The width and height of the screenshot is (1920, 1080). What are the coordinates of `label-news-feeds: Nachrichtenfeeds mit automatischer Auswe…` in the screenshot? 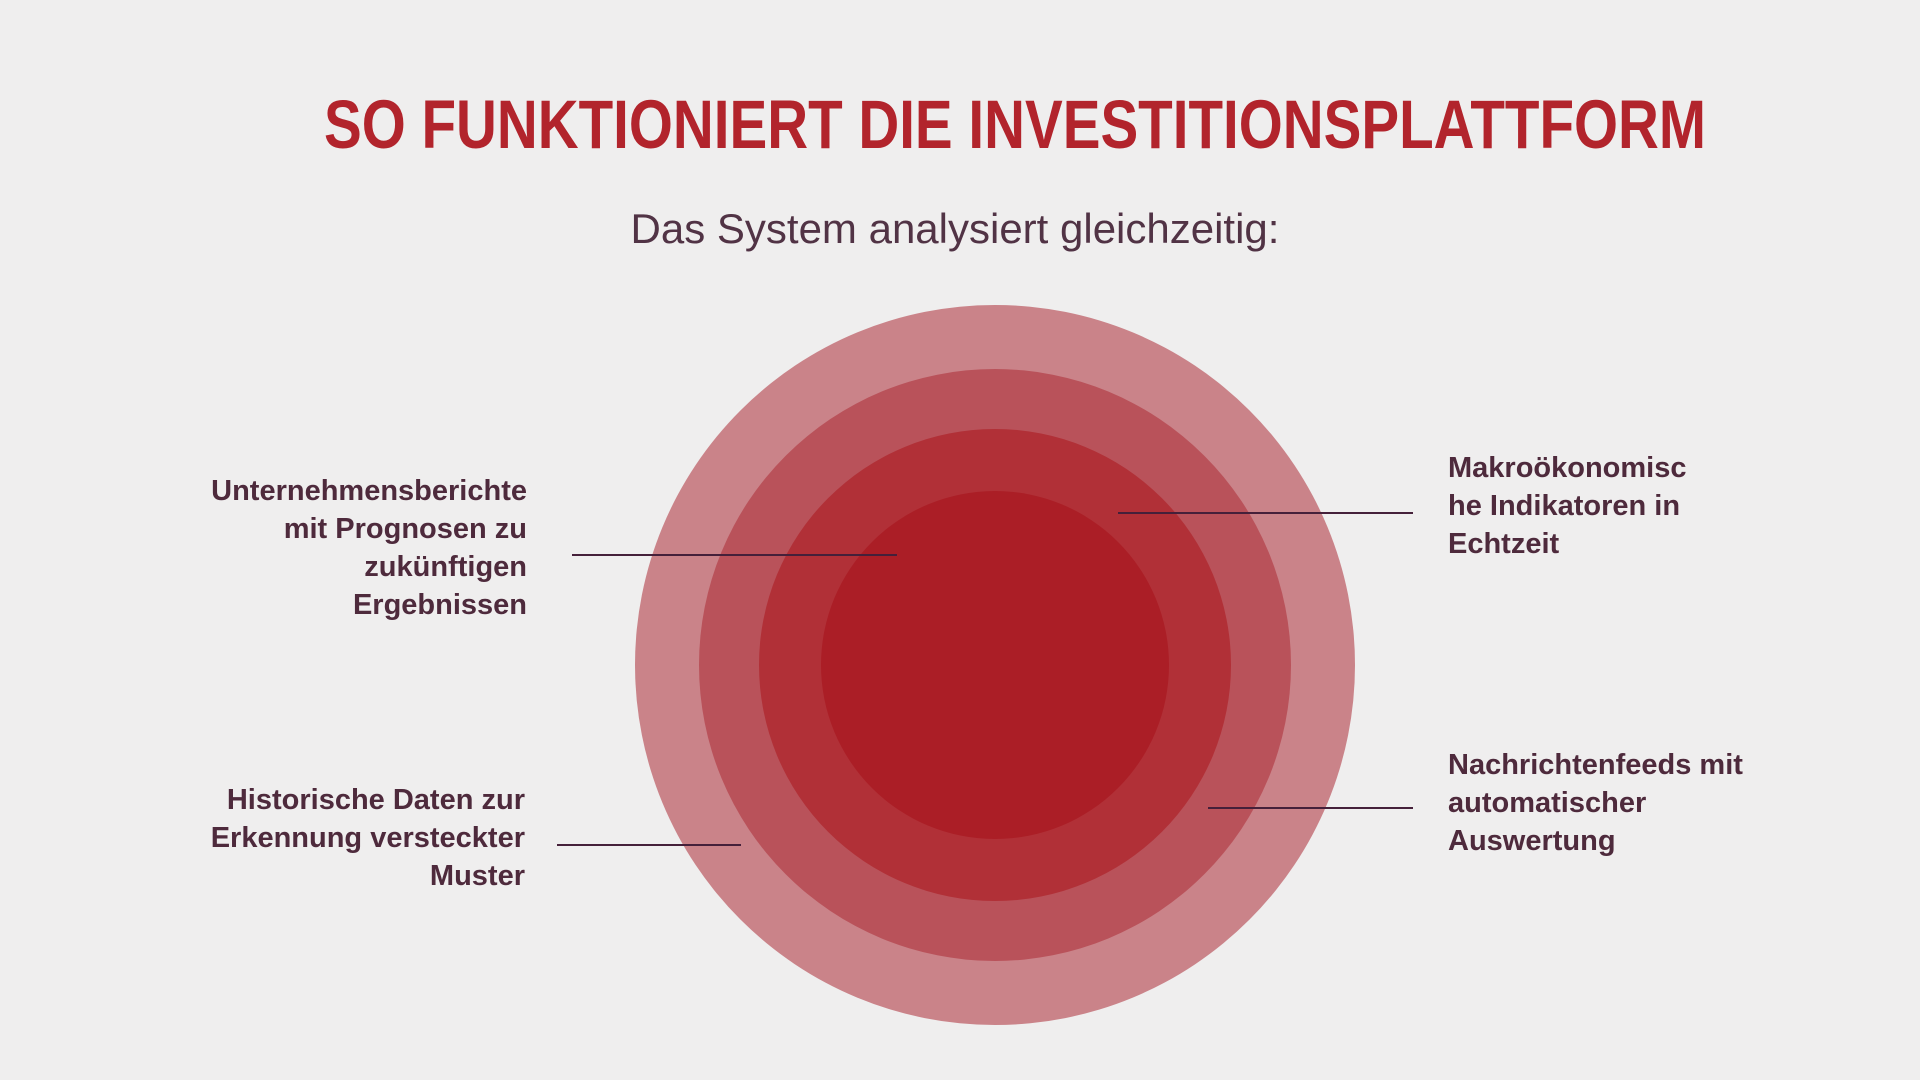 It's located at (1595, 803).